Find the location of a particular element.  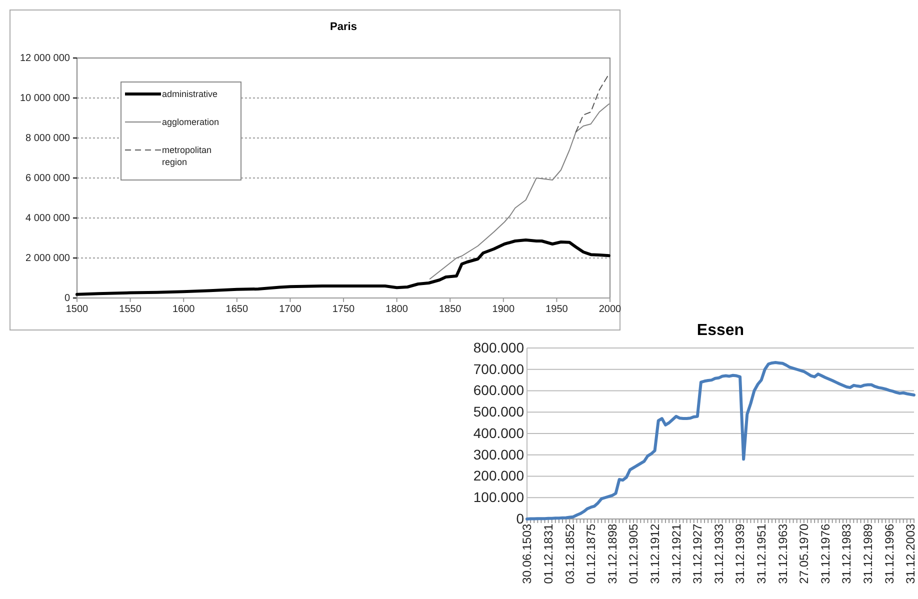

y-tick-label: 800.000 is located at coordinates (498, 347).